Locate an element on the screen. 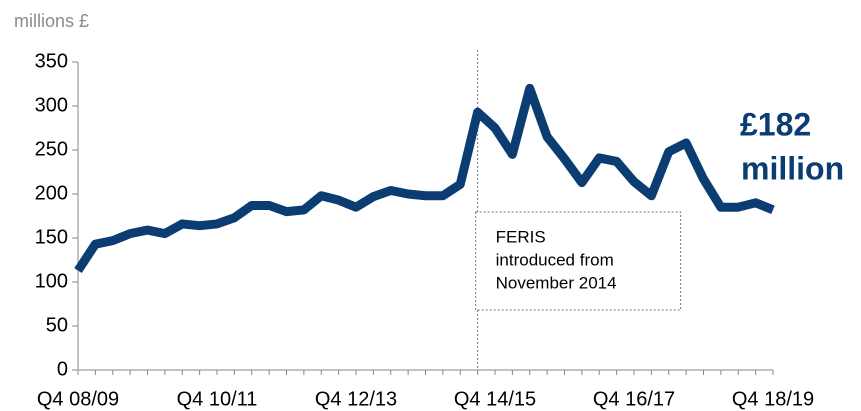 The height and width of the screenshot is (411, 861). y-tick-label: 250 is located at coordinates (51, 149).